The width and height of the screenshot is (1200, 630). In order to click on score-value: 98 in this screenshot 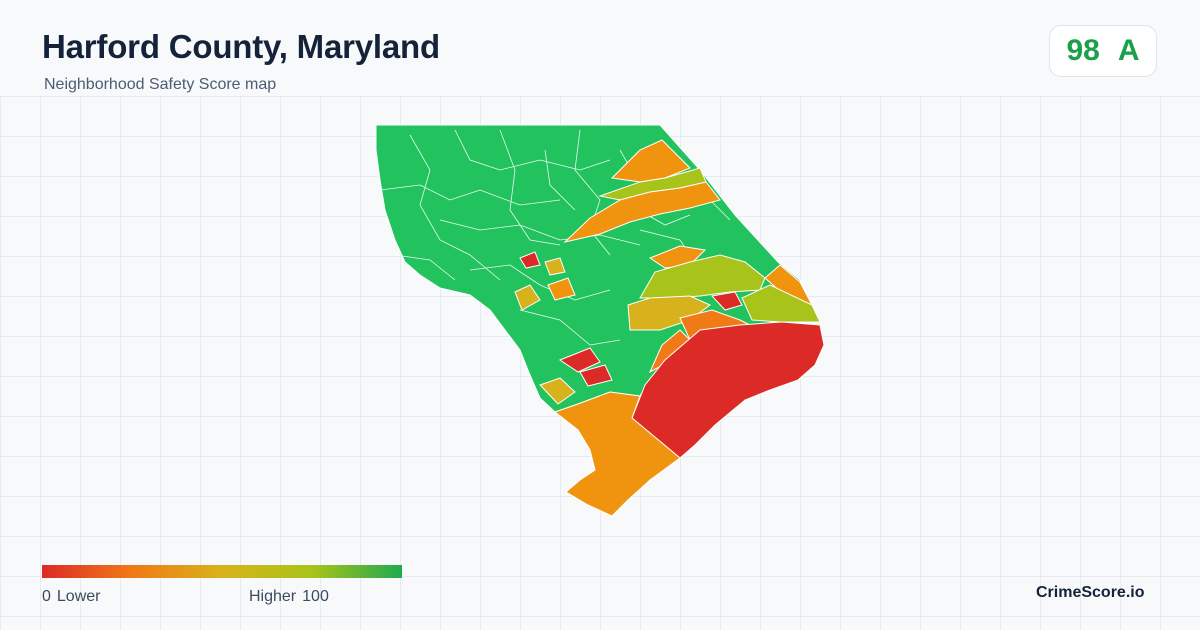, I will do `click(1083, 50)`.